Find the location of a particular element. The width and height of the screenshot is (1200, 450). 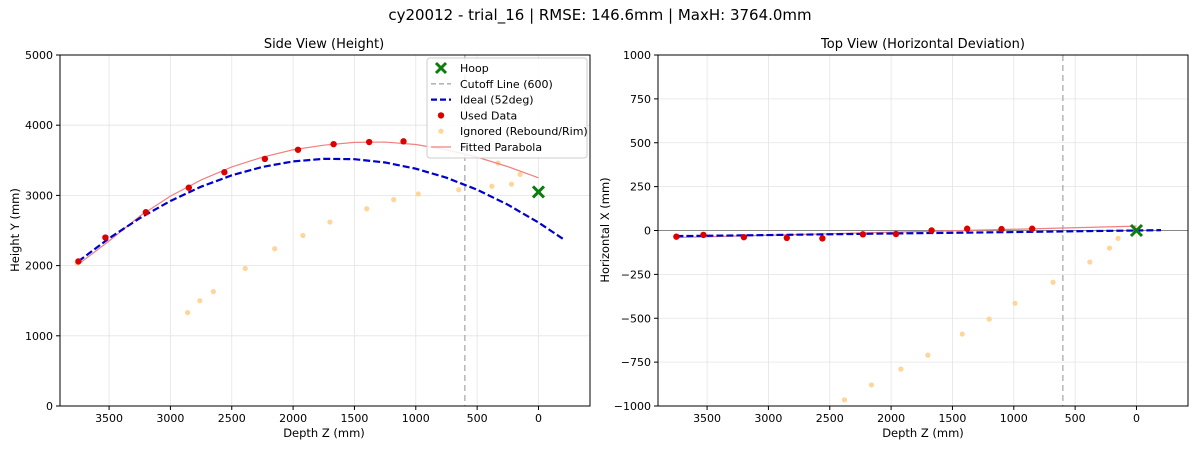

side-y-tick-label: 1000 is located at coordinates (39, 336).